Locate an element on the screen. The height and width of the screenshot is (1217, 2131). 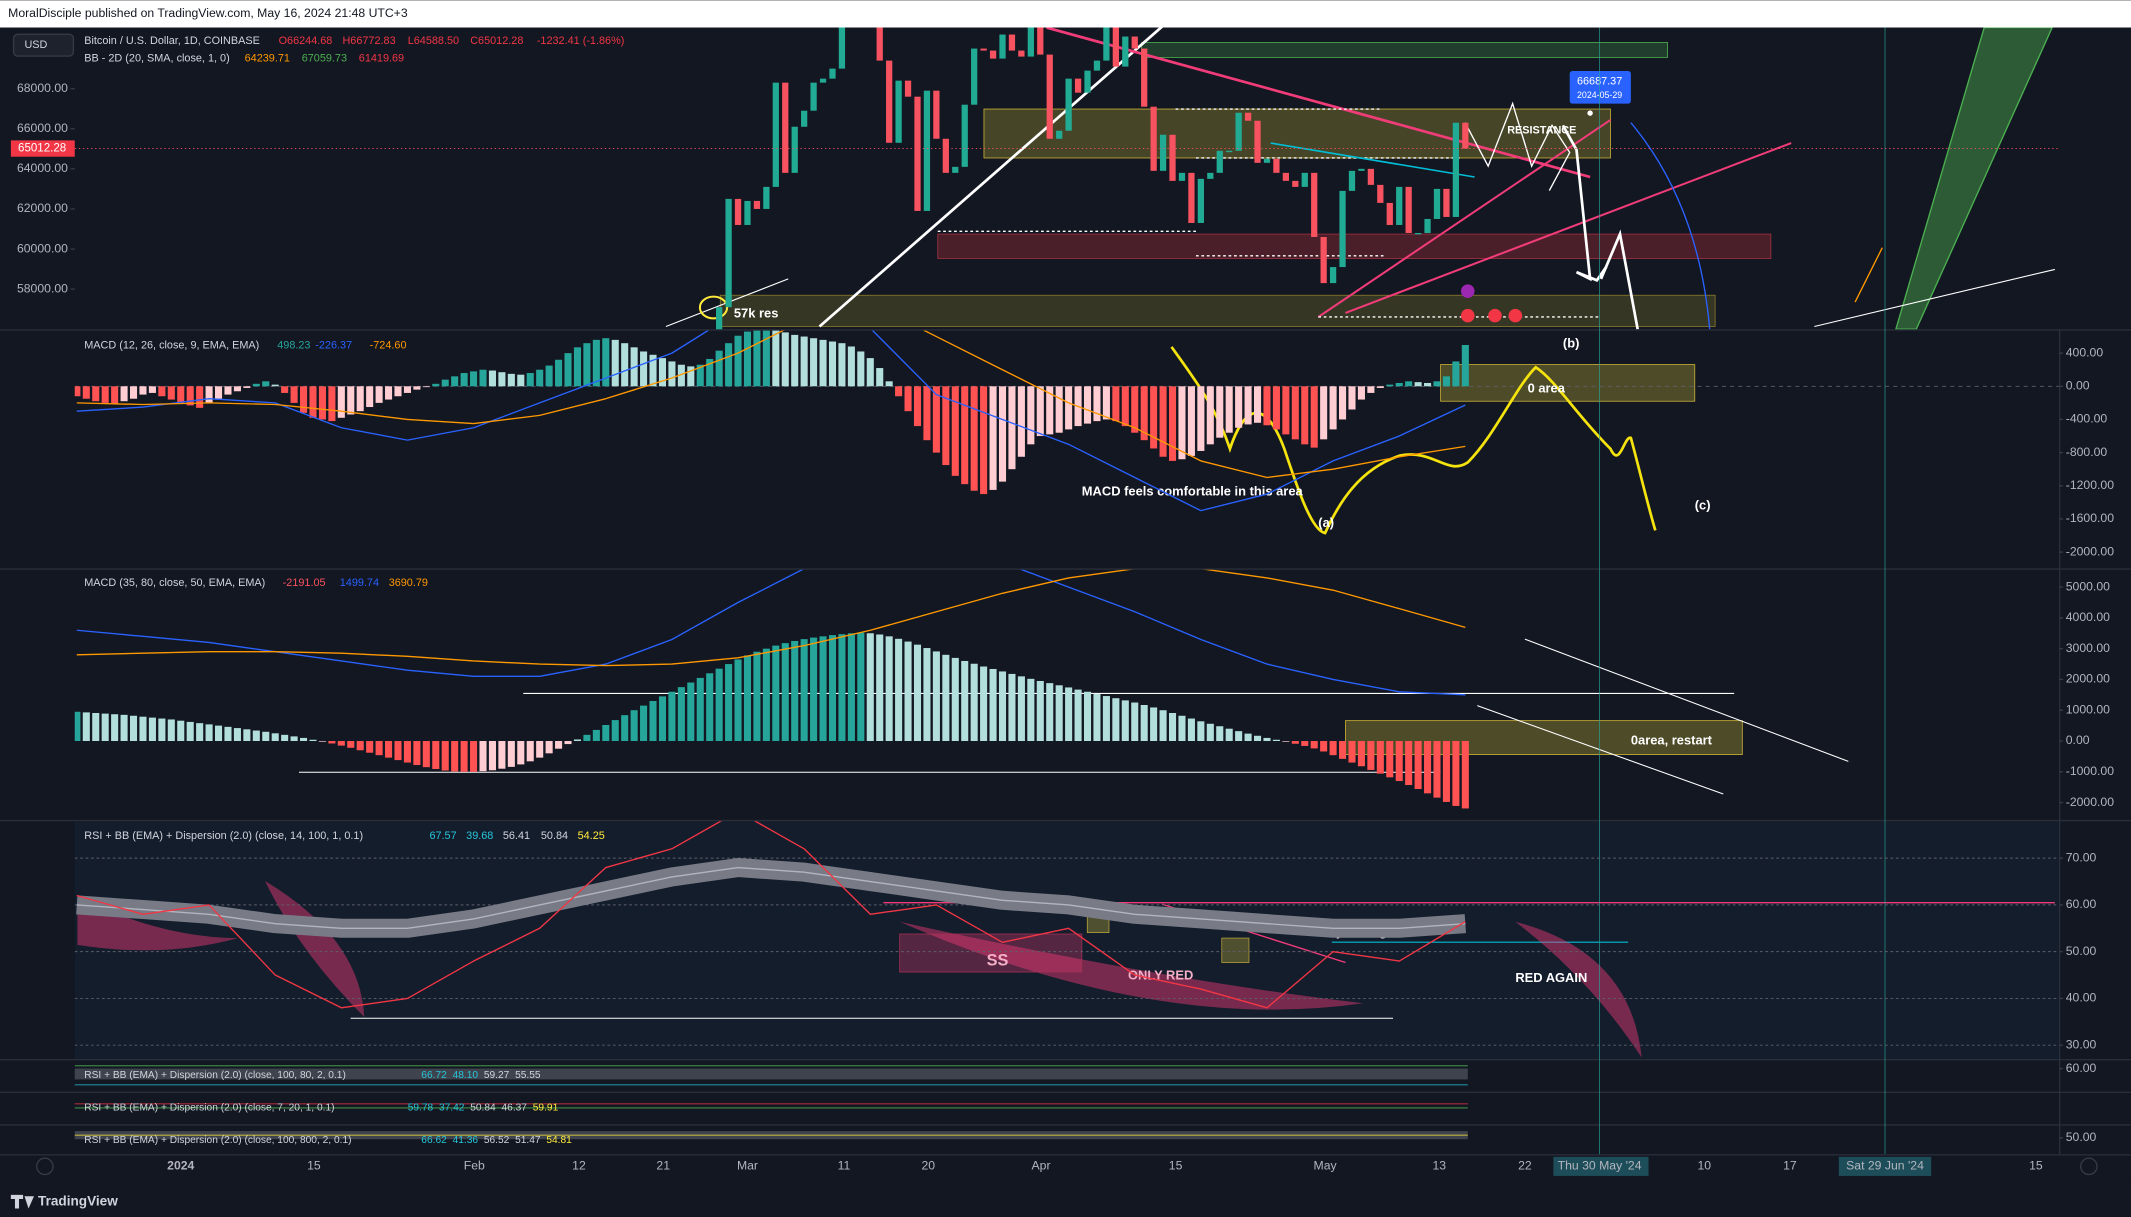
bb-title: BB - 2D (20, SMA, close, 1, 0) is located at coordinates (156, 59).